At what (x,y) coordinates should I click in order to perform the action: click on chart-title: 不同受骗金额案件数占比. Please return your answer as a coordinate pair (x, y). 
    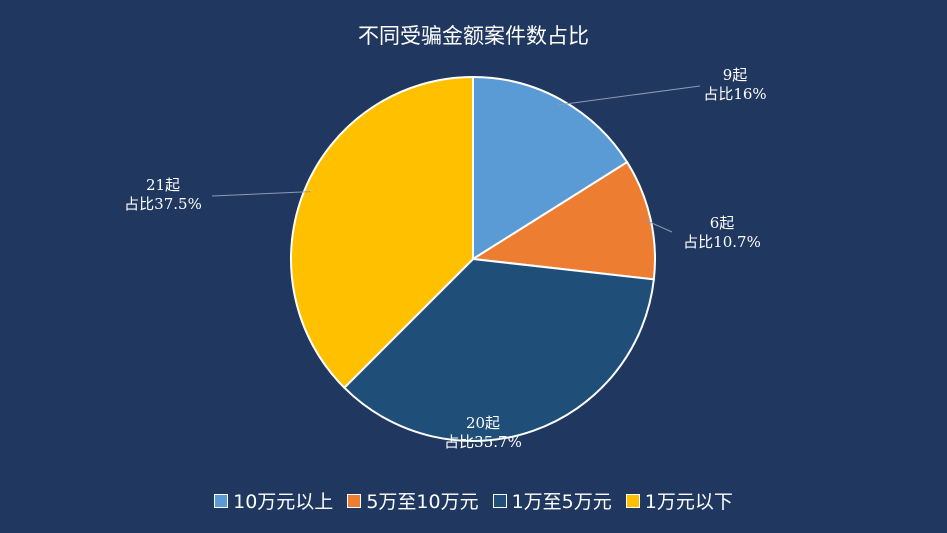
    Looking at the image, I should click on (473, 36).